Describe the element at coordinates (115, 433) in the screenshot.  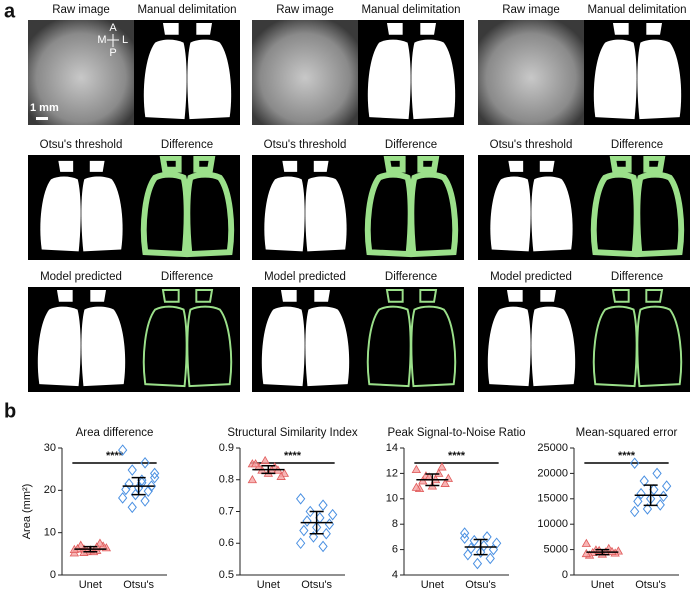
I see `chart-title: Area difference` at that location.